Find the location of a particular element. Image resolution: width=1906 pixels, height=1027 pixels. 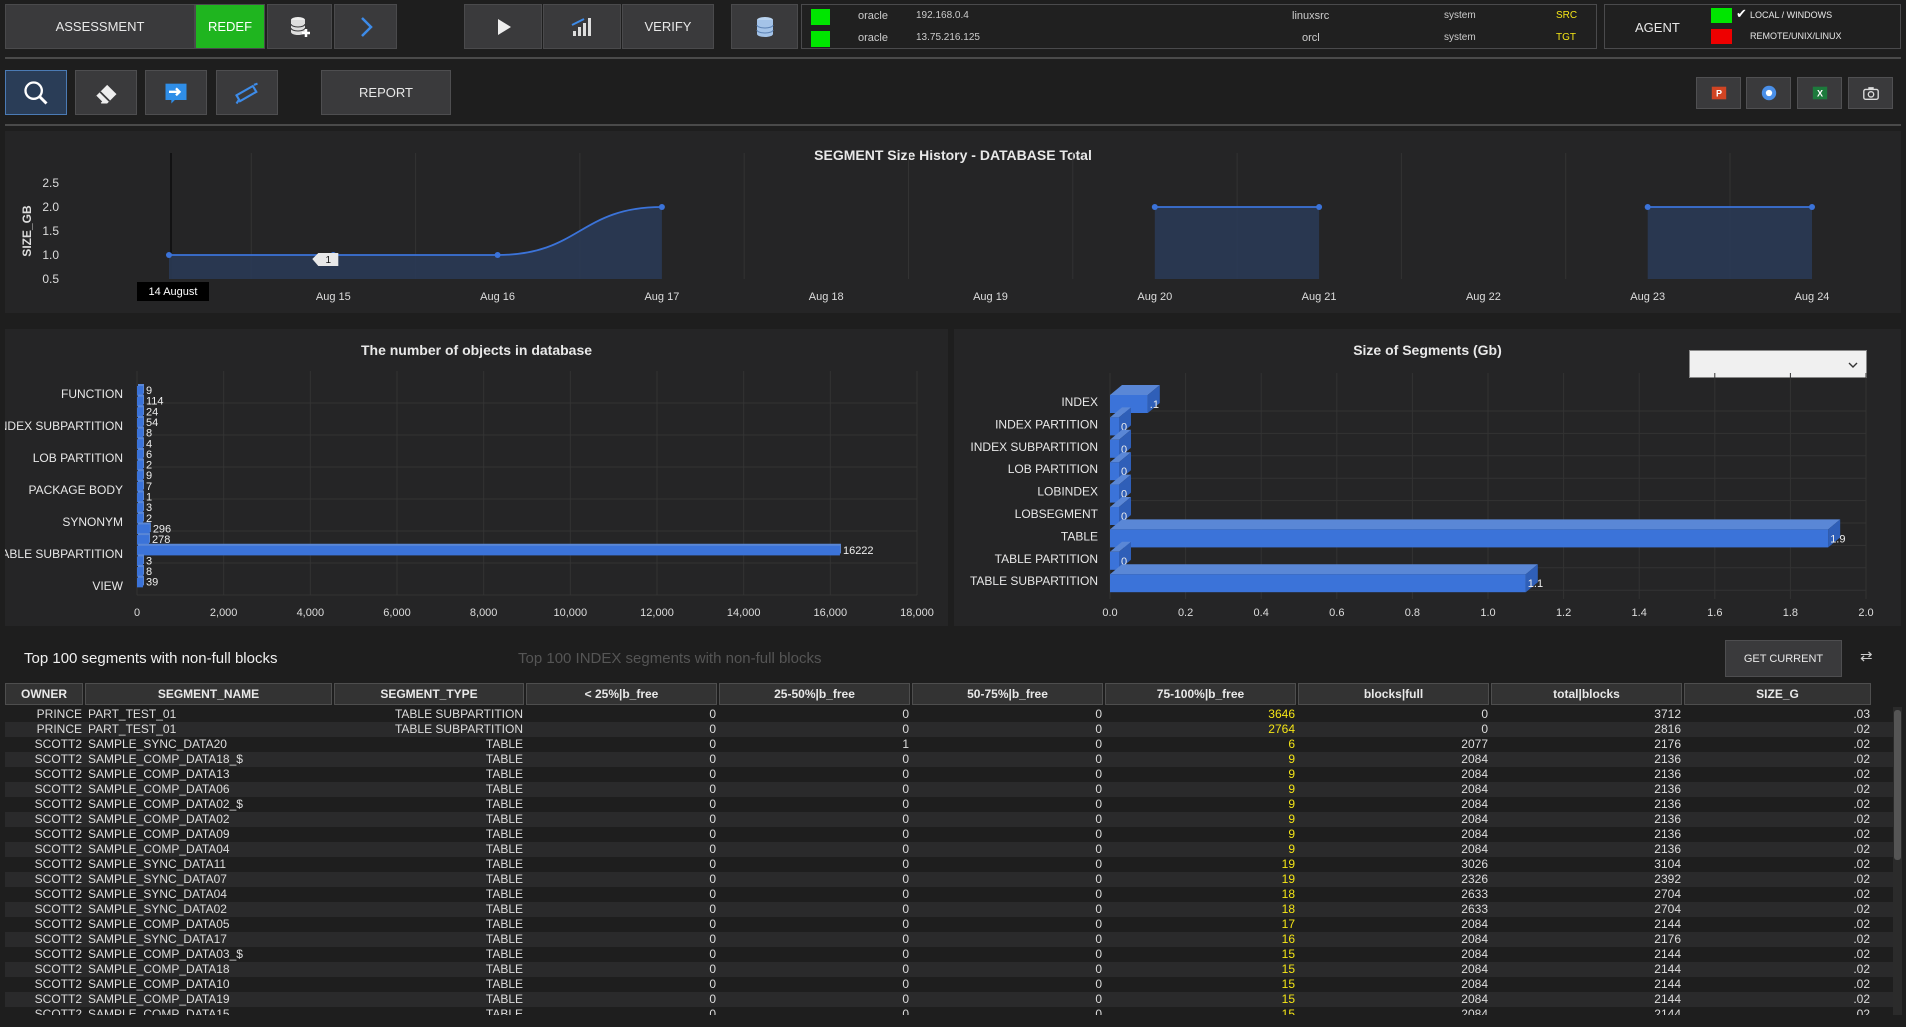

agent-option-local: ✔ LOCAL / WINDOWS is located at coordinates (1800, 15).